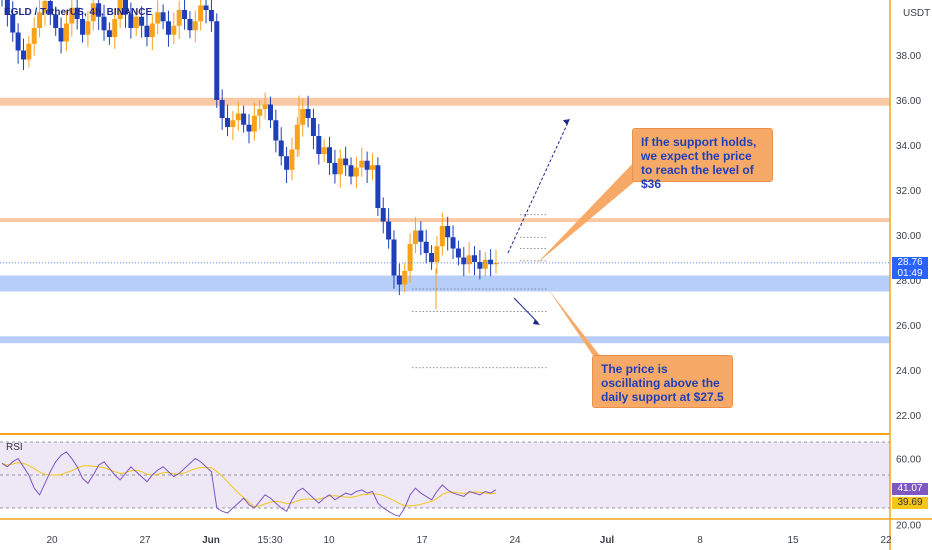 This screenshot has width=932, height=550. What do you see at coordinates (916, 13) in the screenshot?
I see `currency-label: USDT` at bounding box center [916, 13].